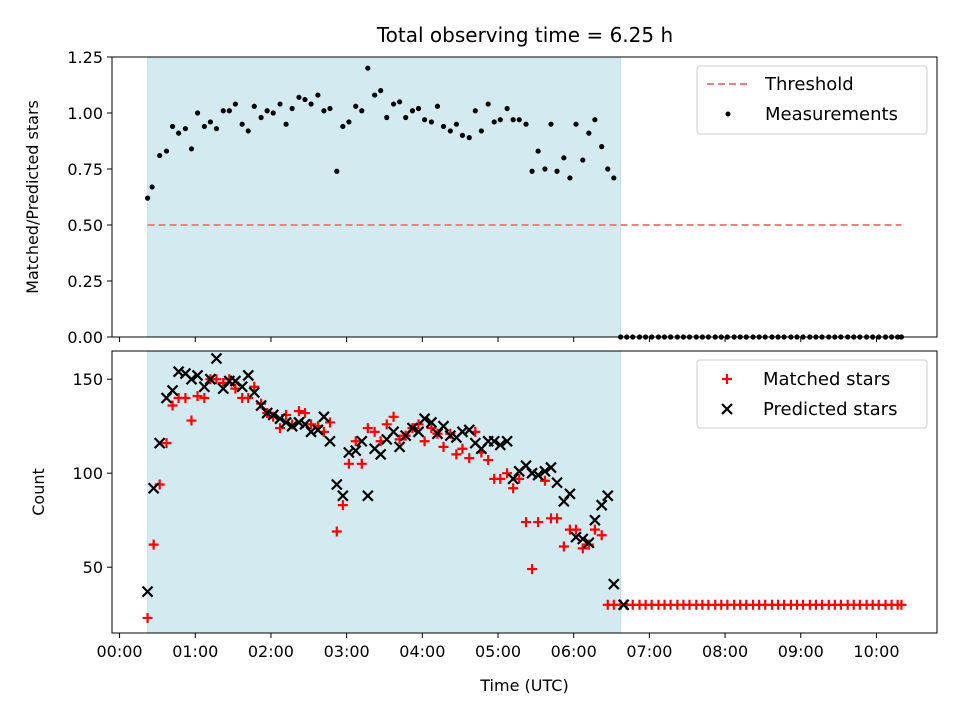  I want to click on bottom-legend-box, so click(812, 394).